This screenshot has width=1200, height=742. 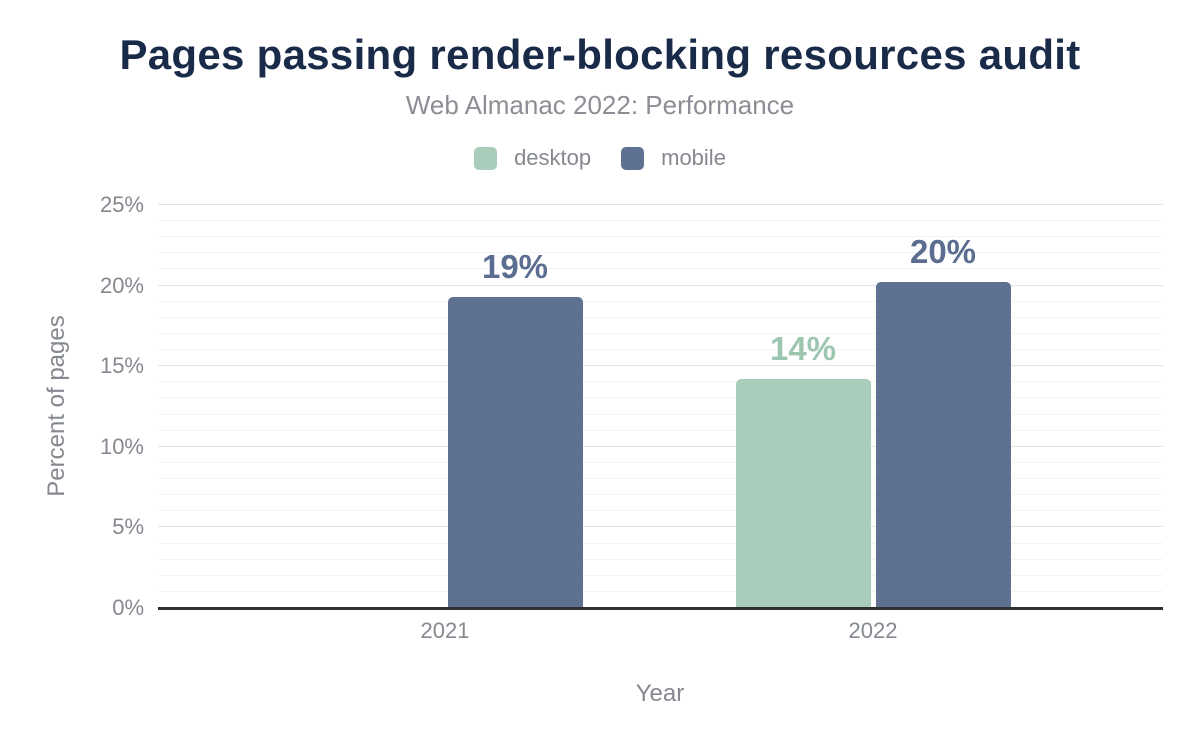 What do you see at coordinates (128, 527) in the screenshot?
I see `y-tick-label: 5%` at bounding box center [128, 527].